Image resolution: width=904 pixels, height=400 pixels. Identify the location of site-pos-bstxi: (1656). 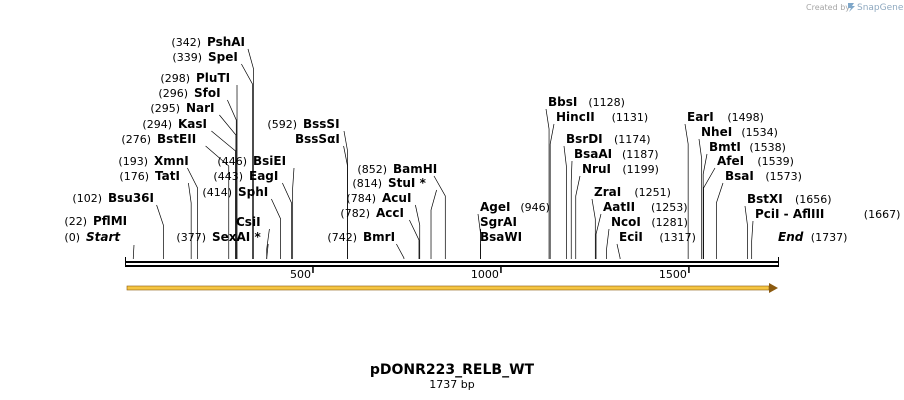
(813, 199).